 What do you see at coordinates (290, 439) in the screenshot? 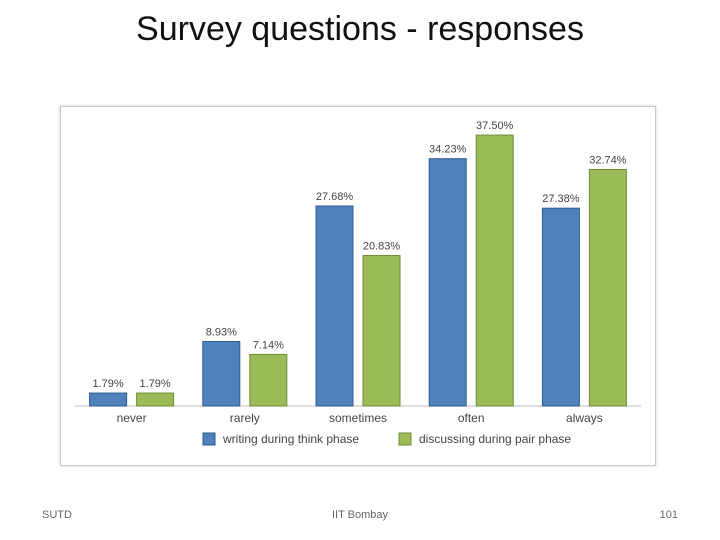
I see `legend-label: writing during think phase` at bounding box center [290, 439].